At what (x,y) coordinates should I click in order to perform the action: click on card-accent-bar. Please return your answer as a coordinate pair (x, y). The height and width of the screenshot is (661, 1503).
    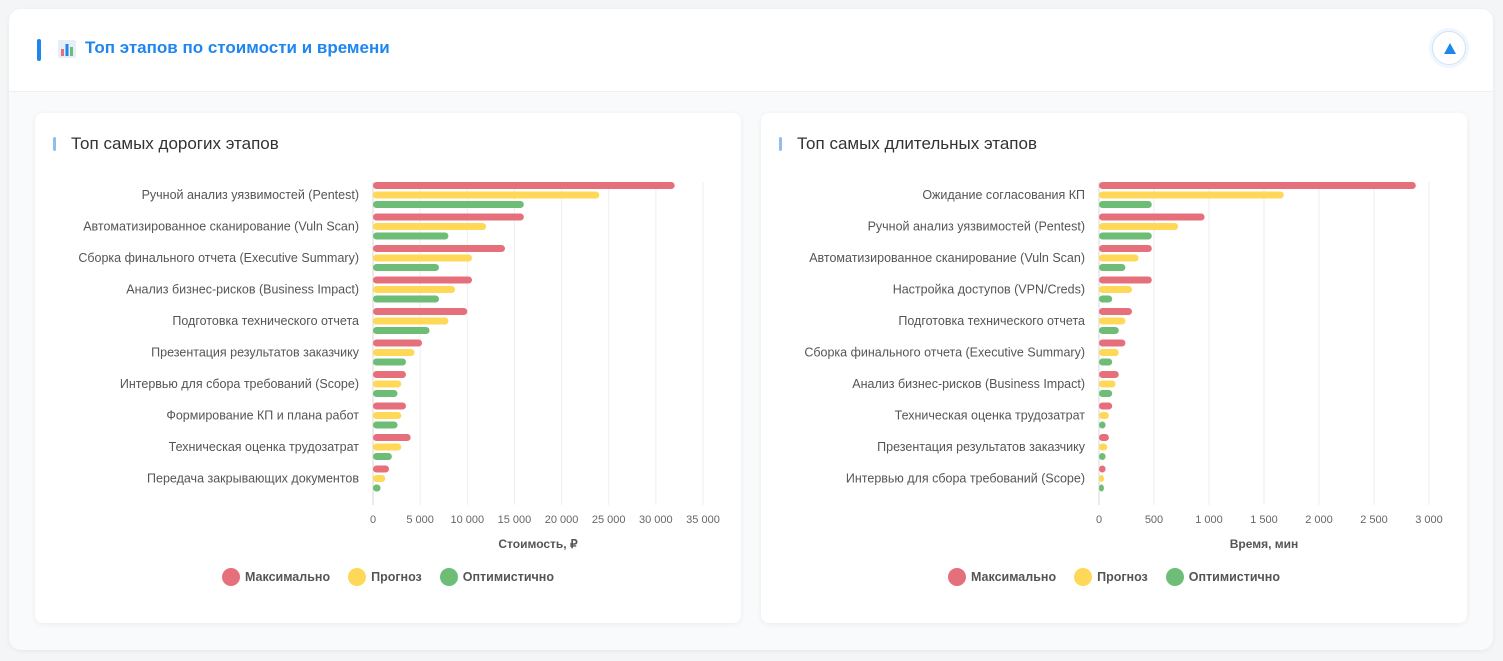
    Looking at the image, I should click on (780, 144).